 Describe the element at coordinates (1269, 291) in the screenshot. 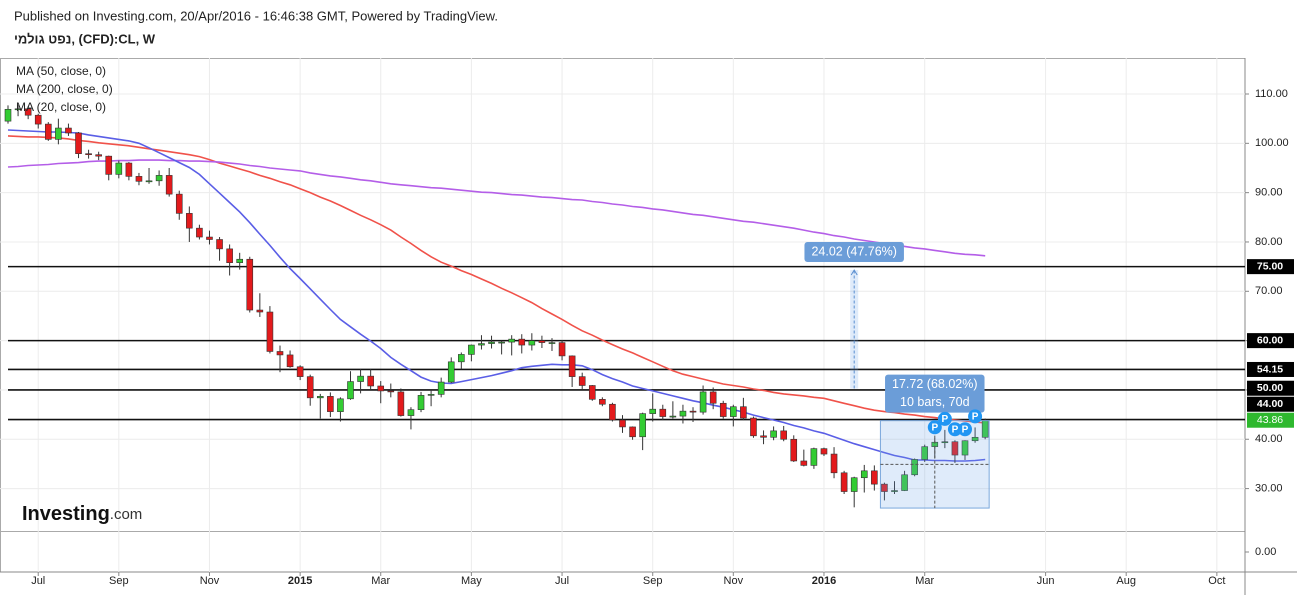

I see `y-tick-label: 70.00` at that location.